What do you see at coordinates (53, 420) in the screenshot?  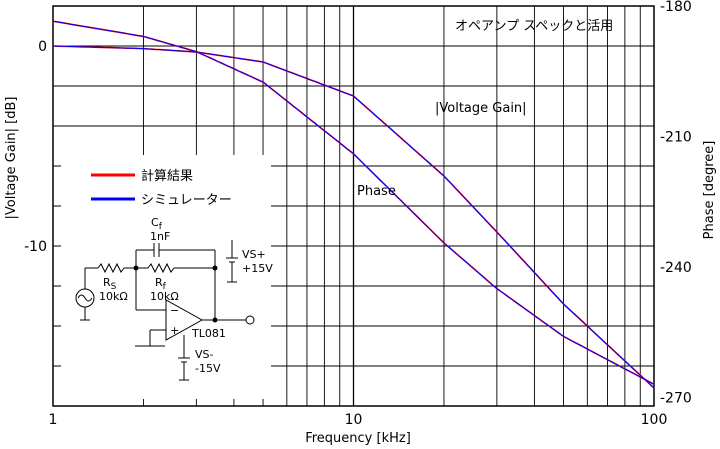 I see `x-tick-label: 1` at bounding box center [53, 420].